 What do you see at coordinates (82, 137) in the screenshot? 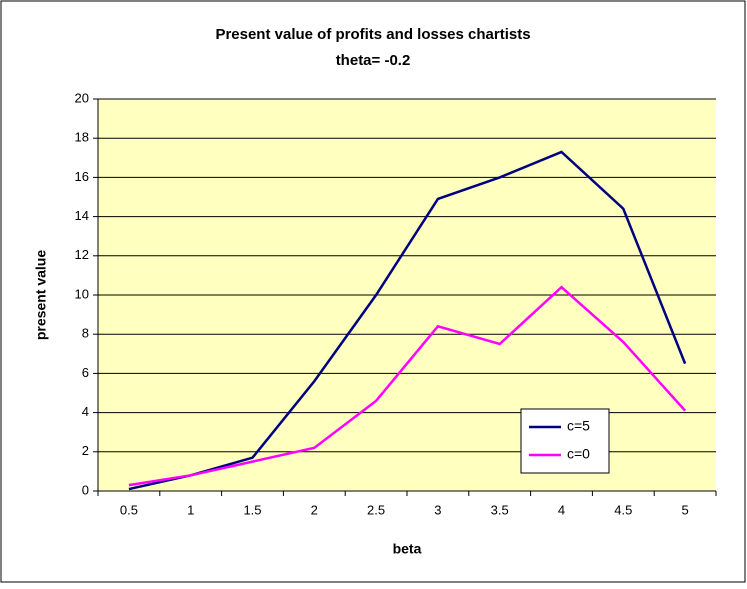
I see `y-tick-label: 18` at bounding box center [82, 137].